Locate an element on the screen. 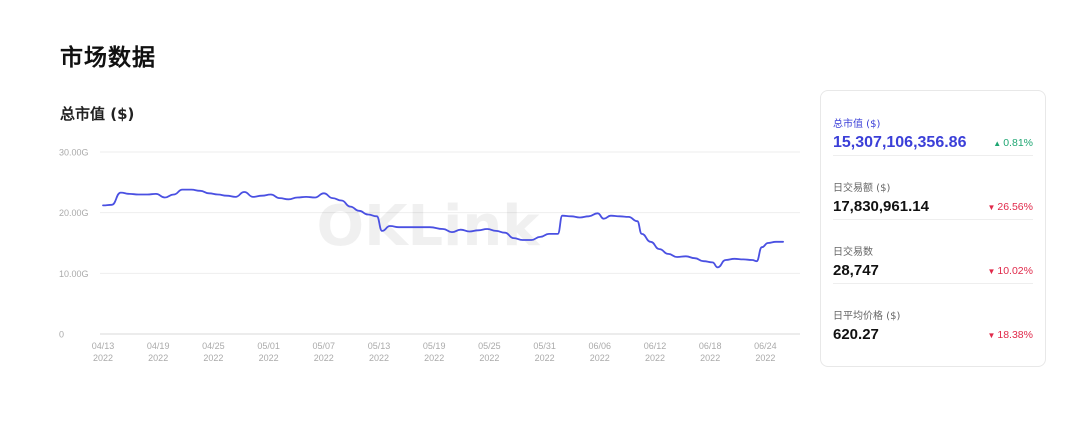  series-line-market-cap is located at coordinates (443, 228).